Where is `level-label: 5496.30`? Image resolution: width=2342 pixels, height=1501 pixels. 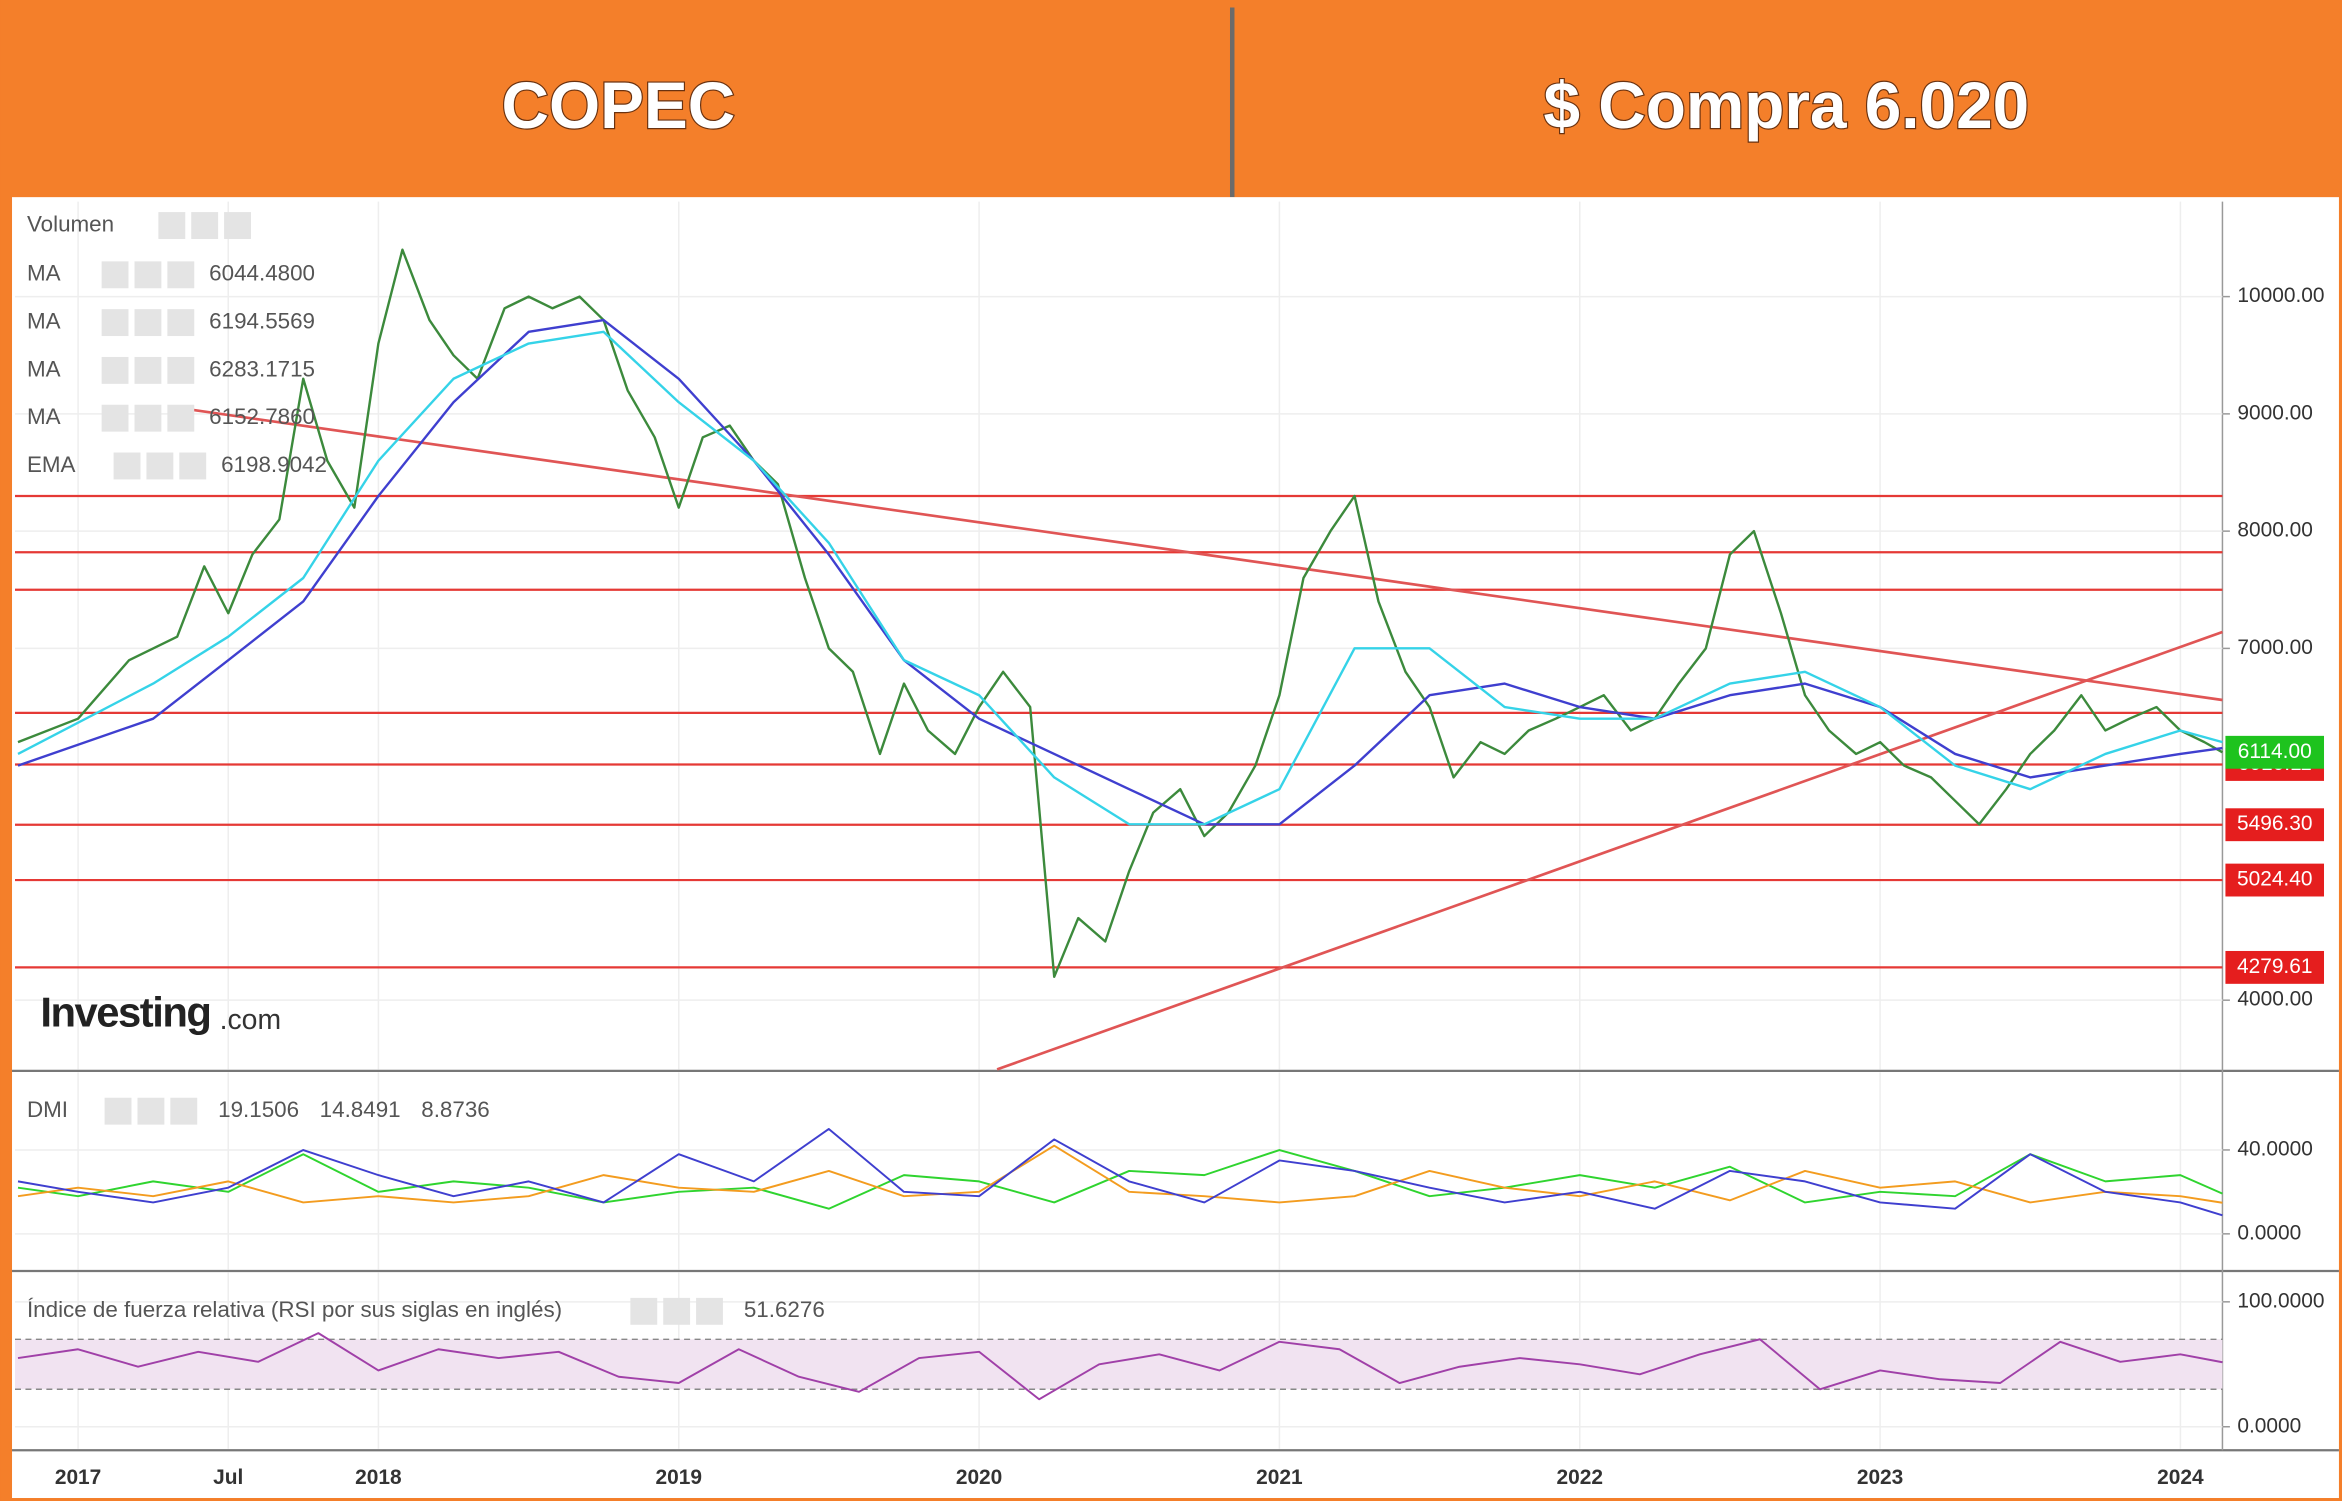
level-label: 5496.30 is located at coordinates (2275, 823).